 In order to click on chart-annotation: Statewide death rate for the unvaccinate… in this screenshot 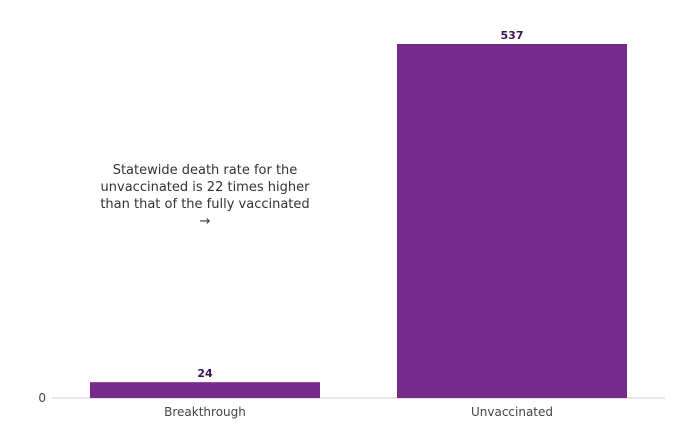, I will do `click(205, 196)`.